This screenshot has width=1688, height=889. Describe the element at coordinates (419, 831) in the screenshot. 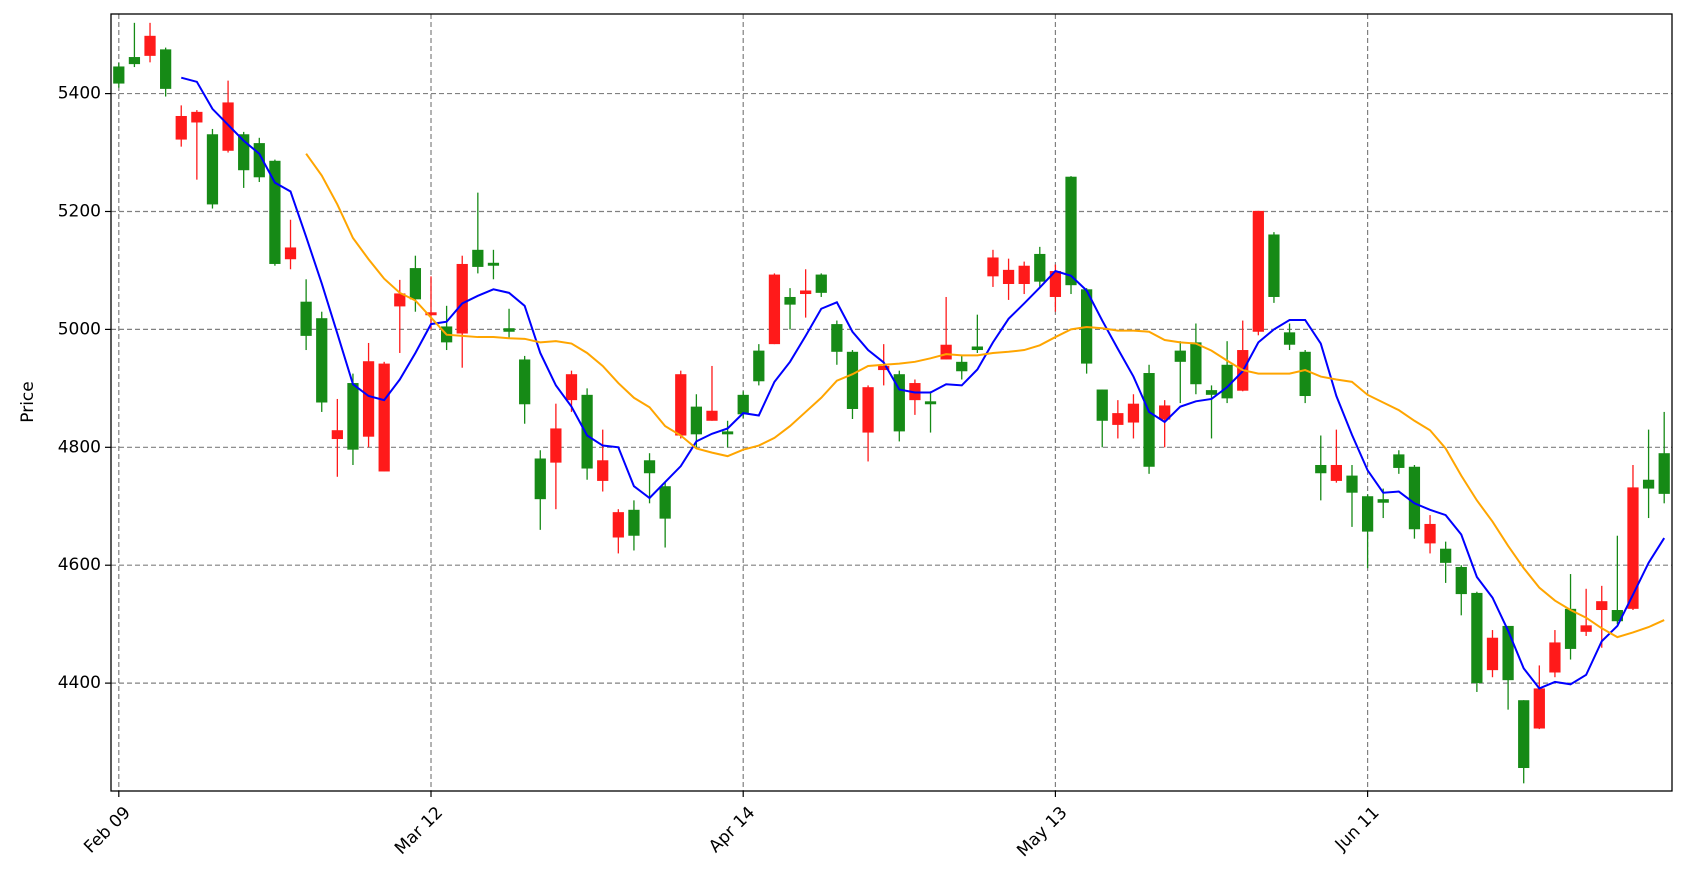

I see `x-tick-label: Mar 12` at that location.